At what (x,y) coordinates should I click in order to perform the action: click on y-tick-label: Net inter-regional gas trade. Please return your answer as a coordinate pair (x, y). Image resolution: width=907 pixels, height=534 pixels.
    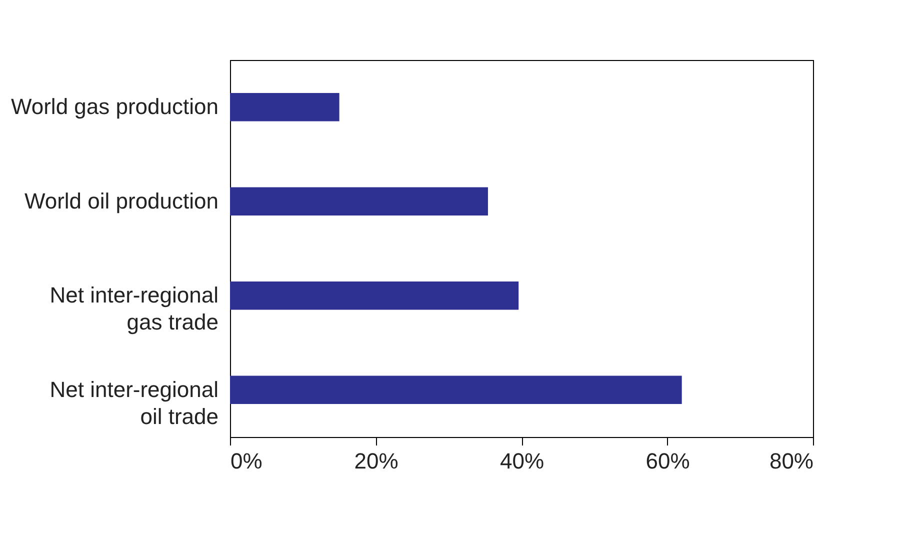
    Looking at the image, I should click on (134, 308).